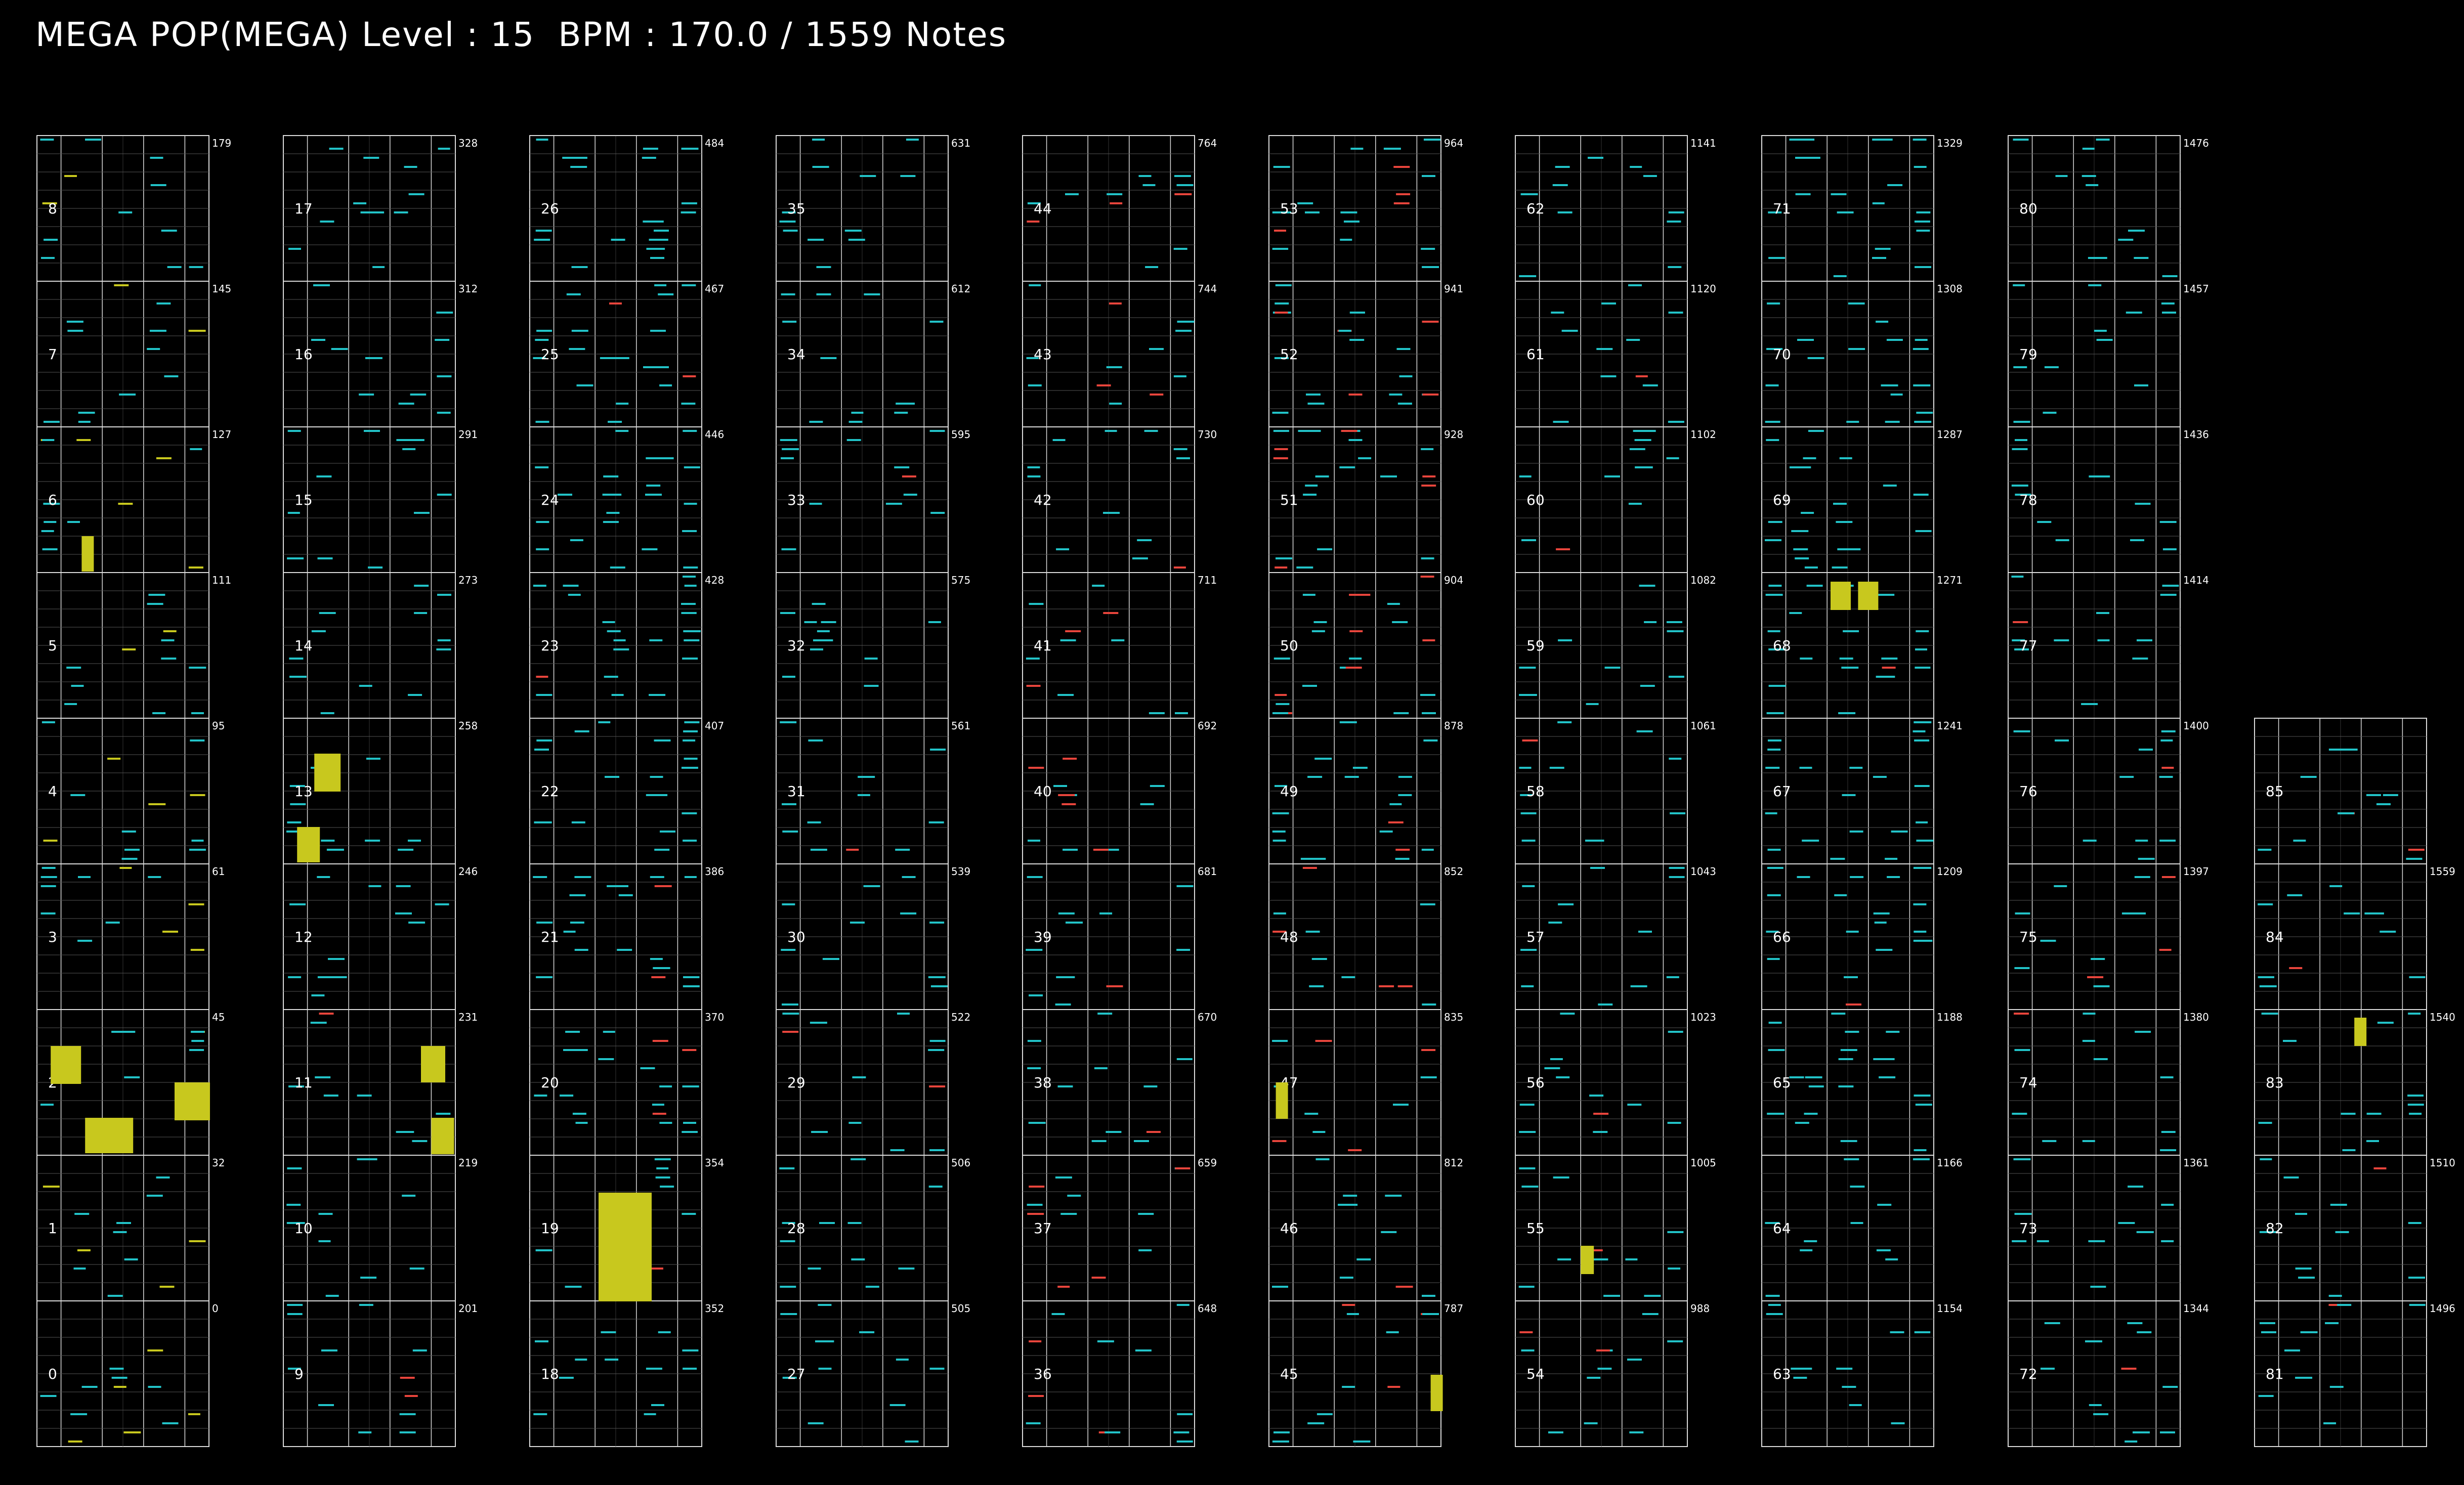 The image size is (2464, 1485). What do you see at coordinates (550, 791) in the screenshot?
I see `measure-number: 22` at bounding box center [550, 791].